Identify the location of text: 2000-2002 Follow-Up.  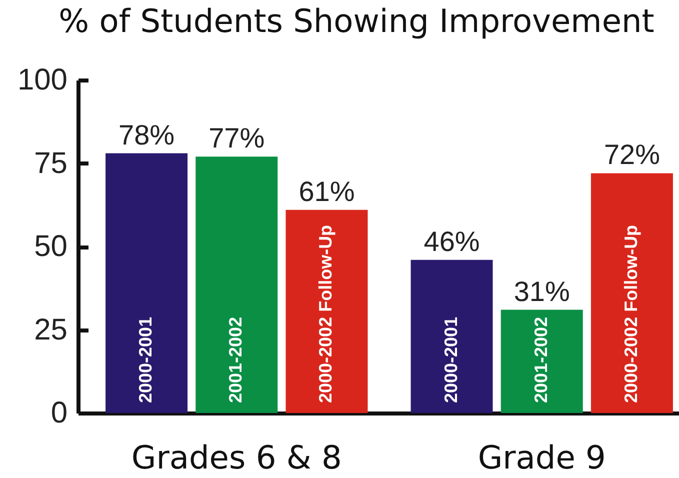
(630, 313).